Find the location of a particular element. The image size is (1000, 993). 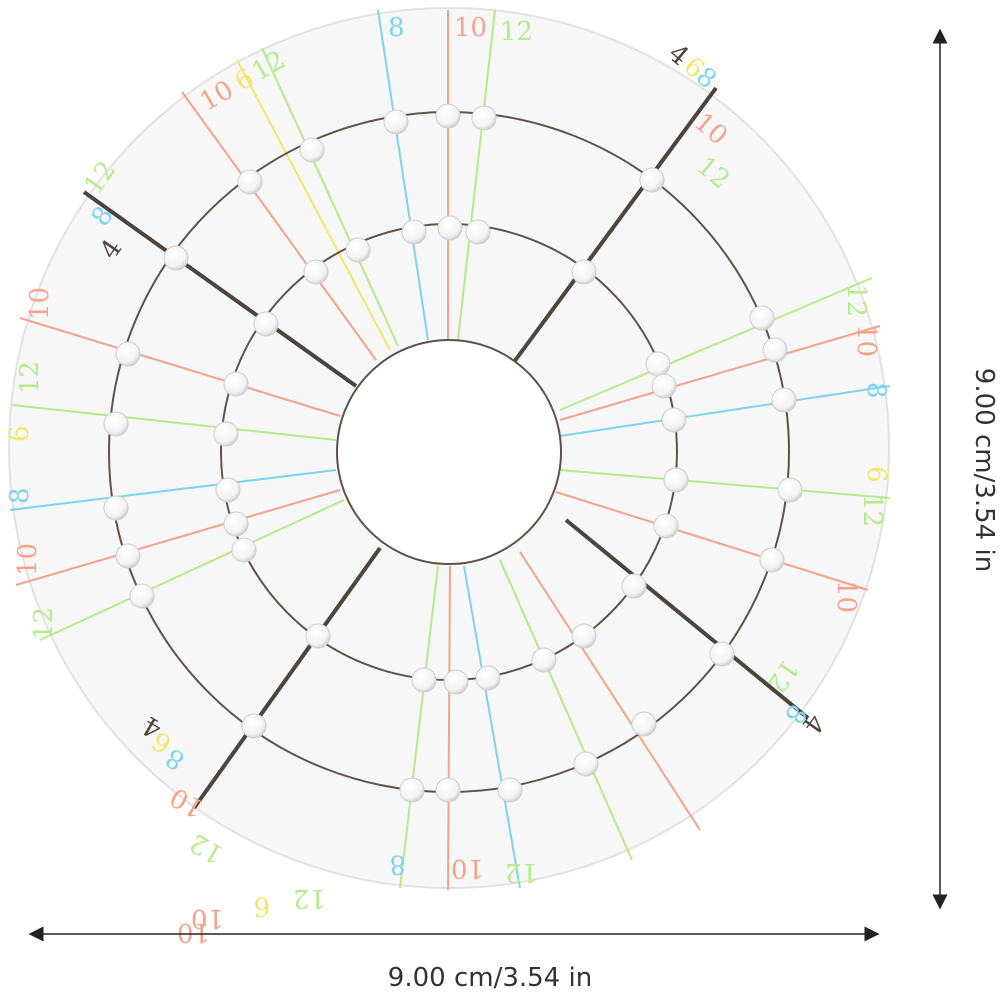

width-label: 9.00 cm/3.54 in is located at coordinates (490, 978).